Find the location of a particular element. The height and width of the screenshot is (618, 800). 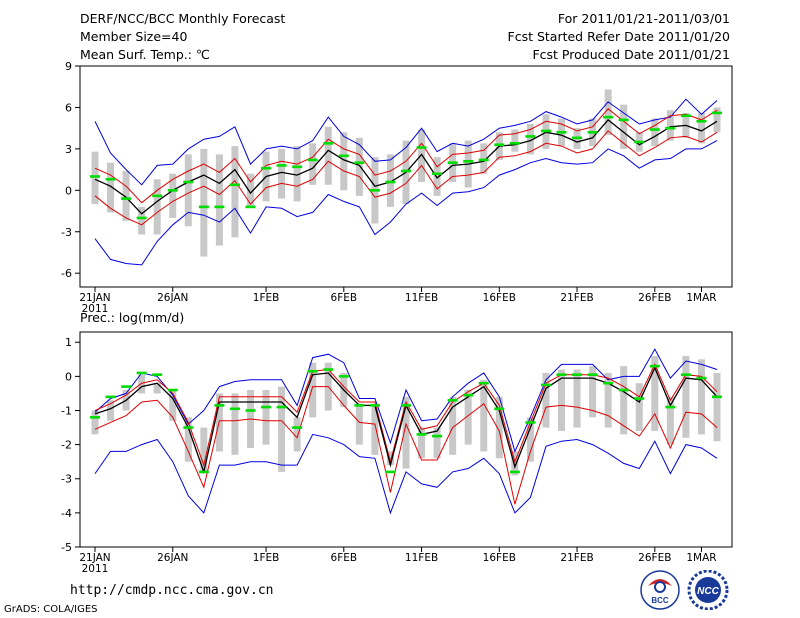

temp-xtick-label: 16FEB is located at coordinates (499, 298).